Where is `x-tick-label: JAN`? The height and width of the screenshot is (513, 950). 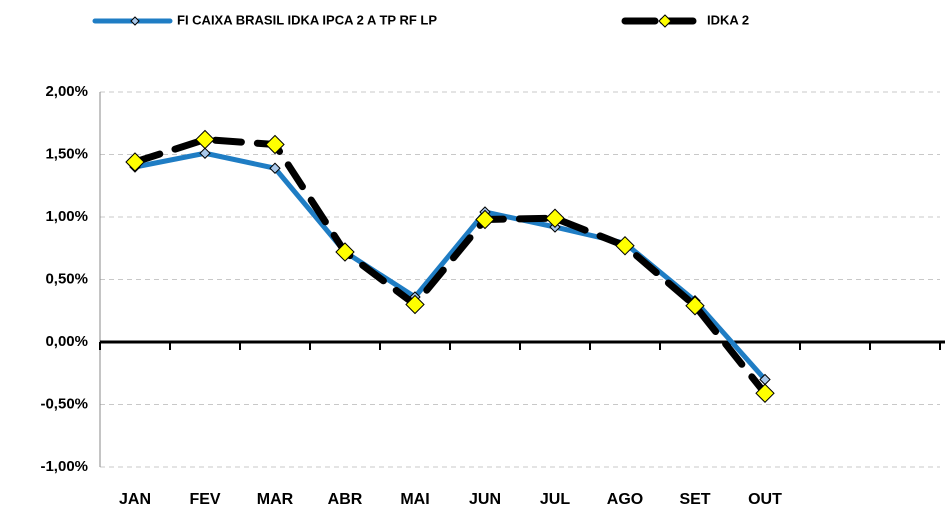
x-tick-label: JAN is located at coordinates (135, 499).